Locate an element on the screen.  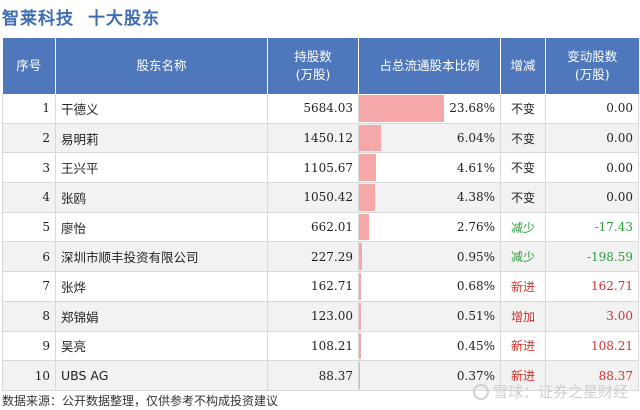
rank-cell: 8 is located at coordinates (29, 316).